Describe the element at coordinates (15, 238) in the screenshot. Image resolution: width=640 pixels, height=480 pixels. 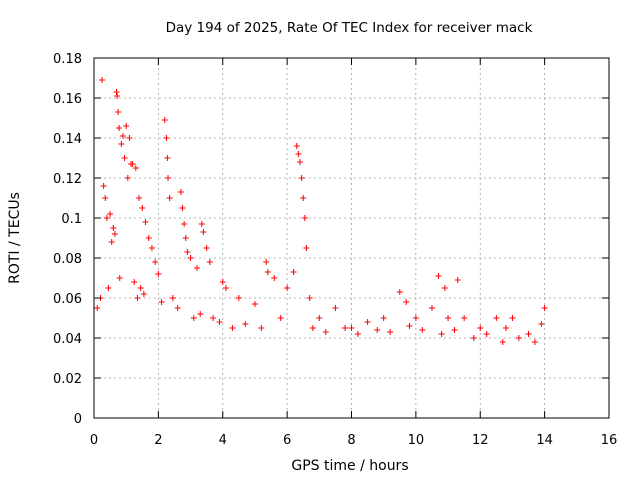
I see `y-axis-label: ROTI / TECUs` at that location.